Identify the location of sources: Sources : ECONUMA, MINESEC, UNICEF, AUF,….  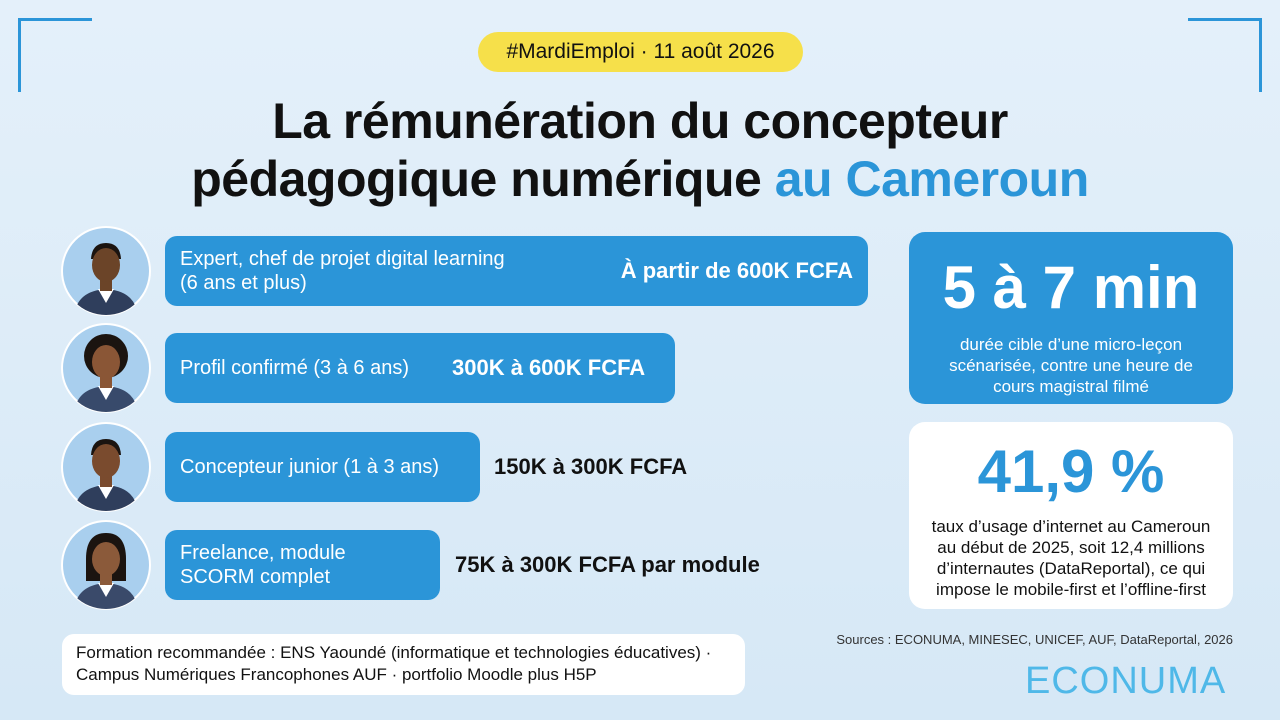
(1034, 639).